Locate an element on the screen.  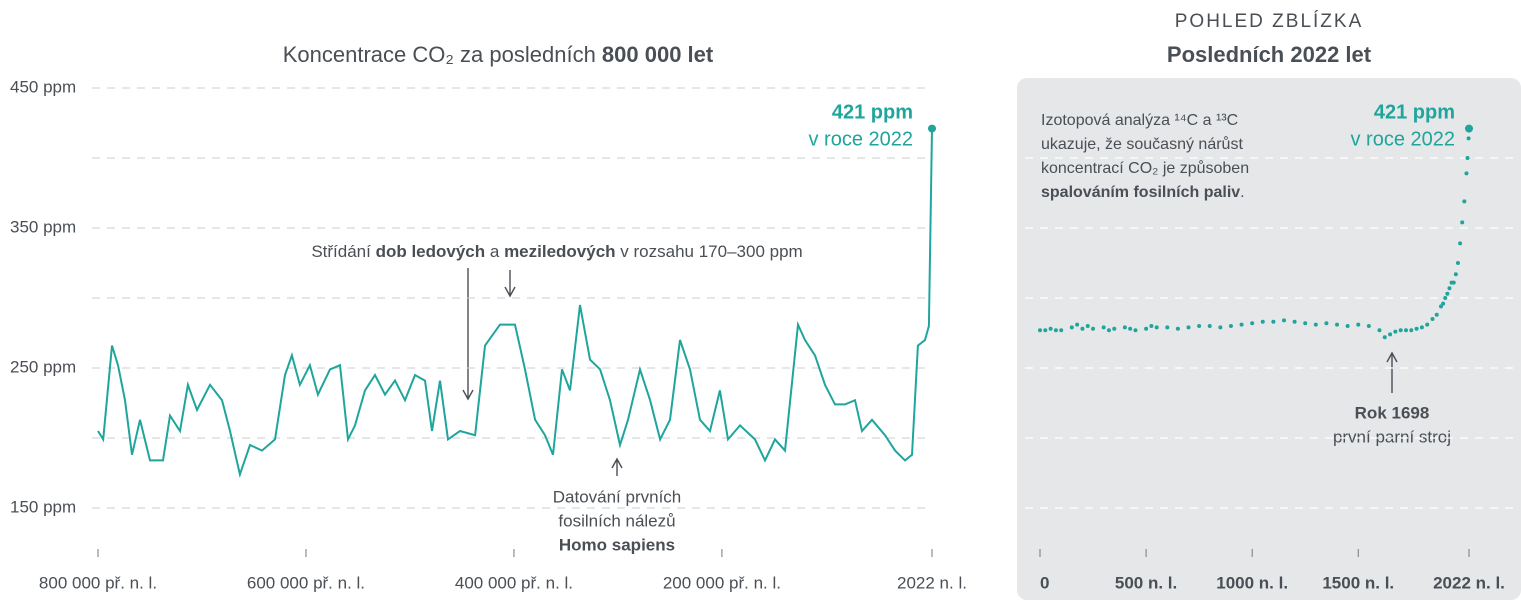
note: koncentrací CO₂ je způsoben is located at coordinates (1145, 168).